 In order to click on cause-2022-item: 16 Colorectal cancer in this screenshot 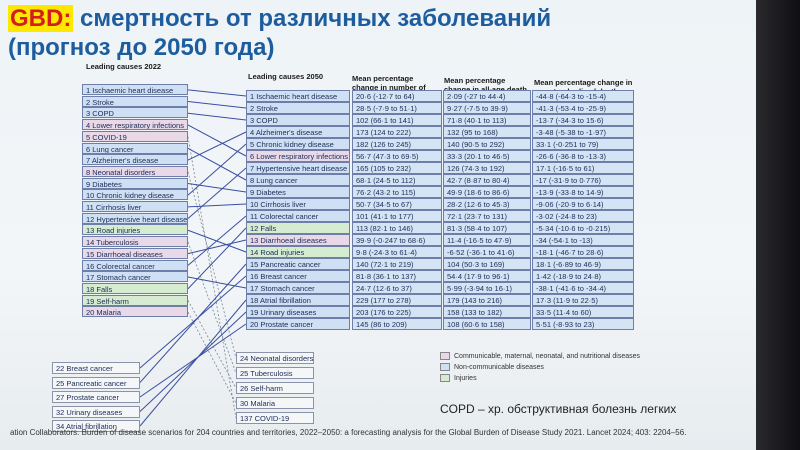, I will do `click(135, 265)`.